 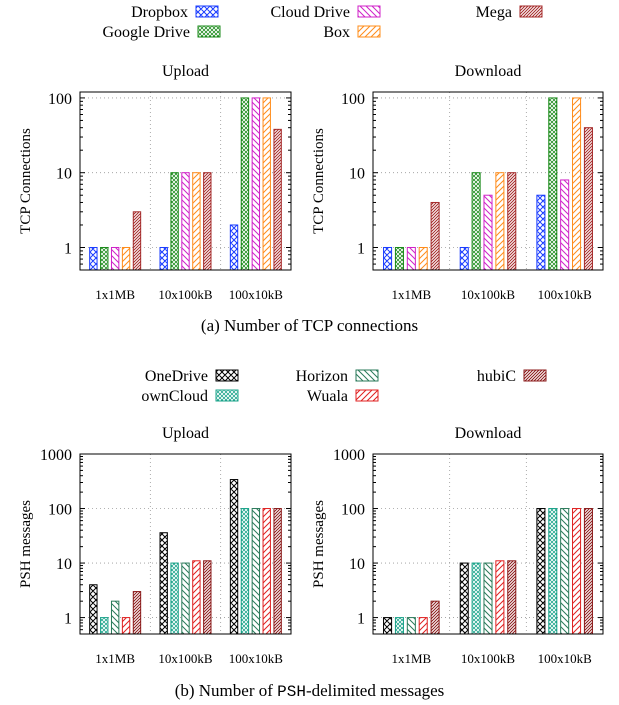 I want to click on caption-b: (b) Number of PSH-delimited messages, so click(x=309, y=691).